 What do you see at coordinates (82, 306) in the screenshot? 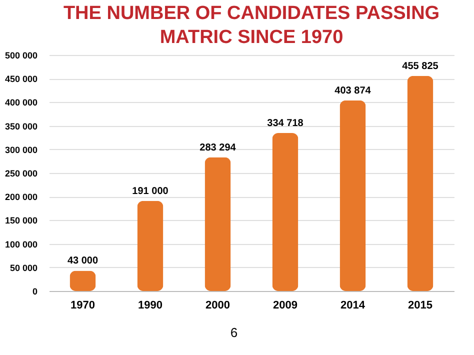
I see `x-tick-label: 1970` at bounding box center [82, 306].